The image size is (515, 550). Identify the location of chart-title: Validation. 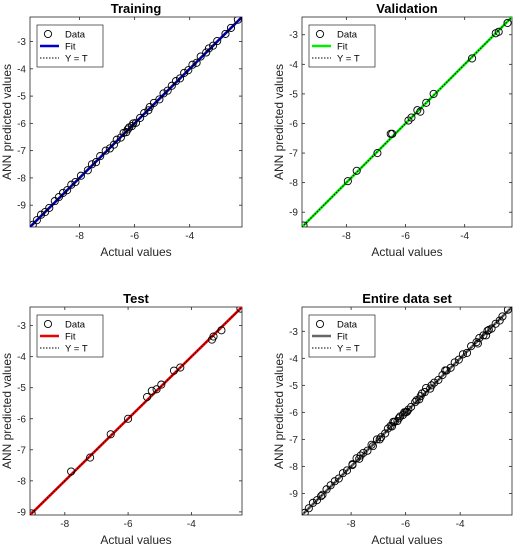
(406, 8).